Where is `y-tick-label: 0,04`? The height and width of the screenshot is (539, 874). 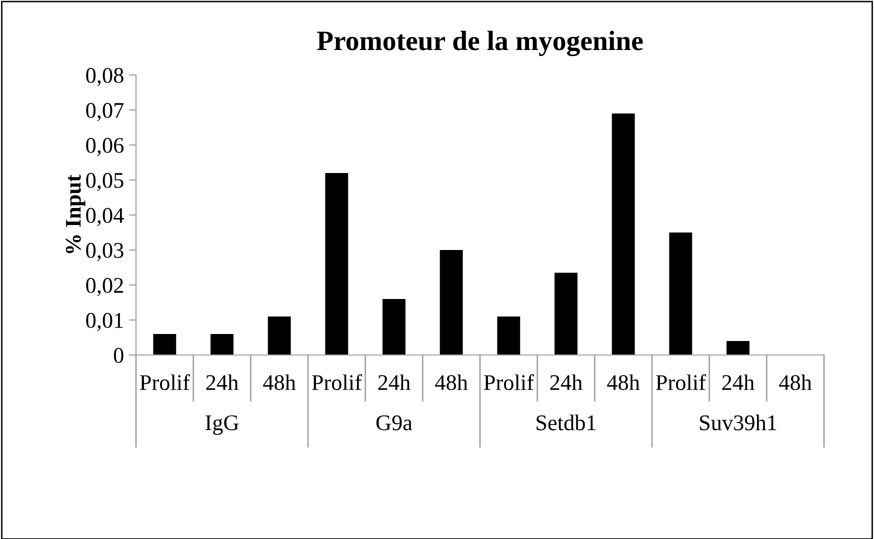 y-tick-label: 0,04 is located at coordinates (105, 217).